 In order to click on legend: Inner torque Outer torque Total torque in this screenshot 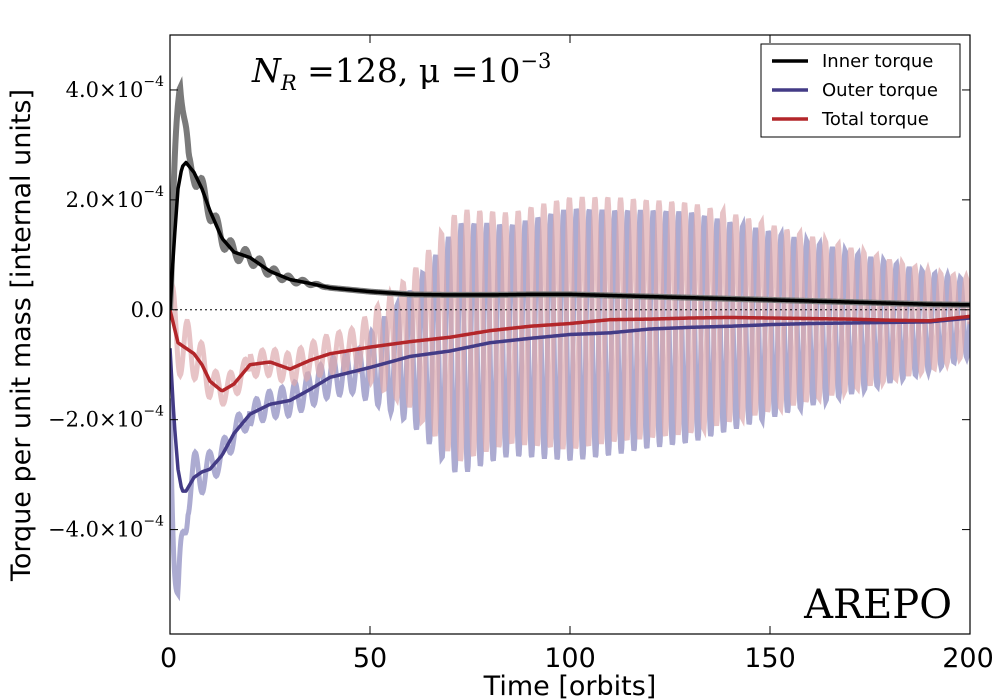, I will do `click(860, 90)`.